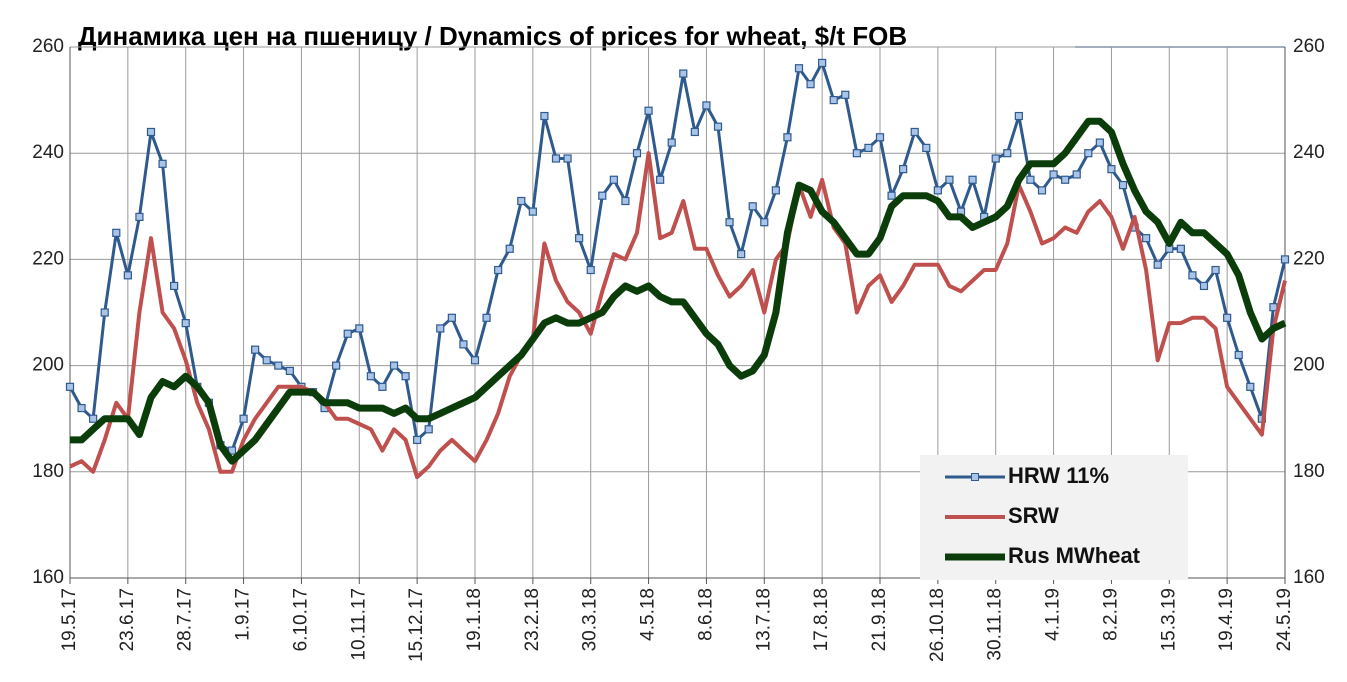 The image size is (1347, 682). Describe the element at coordinates (1309, 577) in the screenshot. I see `y2-tick-label: 160` at that location.